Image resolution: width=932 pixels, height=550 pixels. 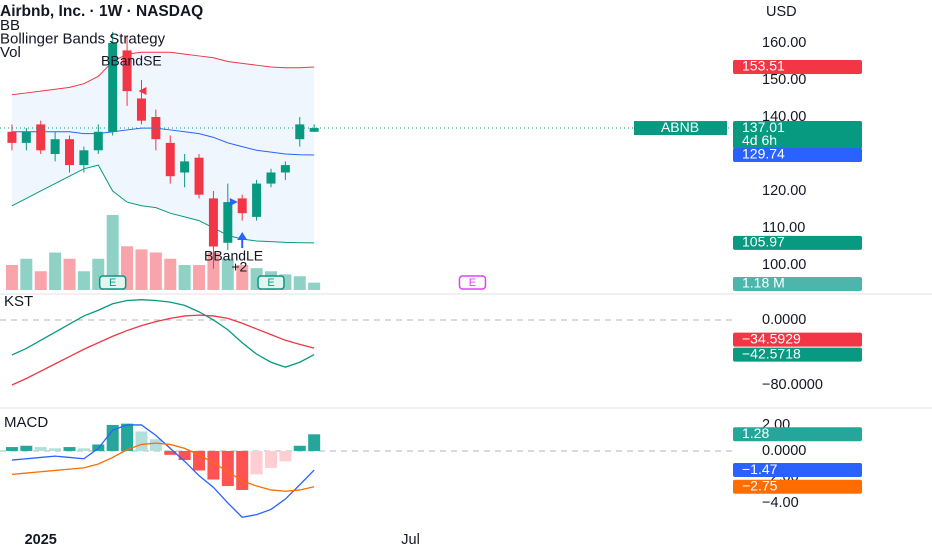 What do you see at coordinates (784, 265) in the screenshot?
I see `y-tick-label: 100.00` at bounding box center [784, 265].